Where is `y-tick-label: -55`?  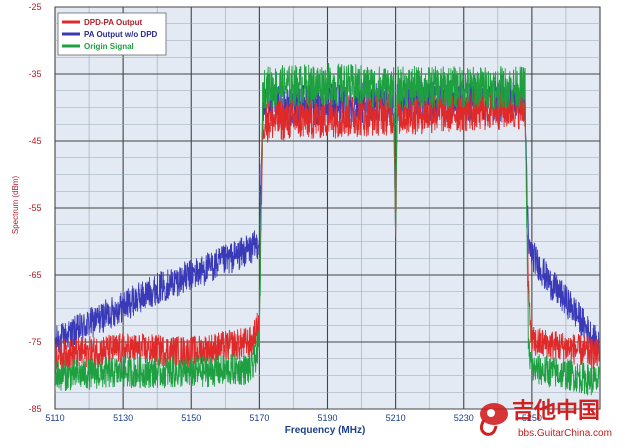
y-tick-label: -55 is located at coordinates (34, 208).